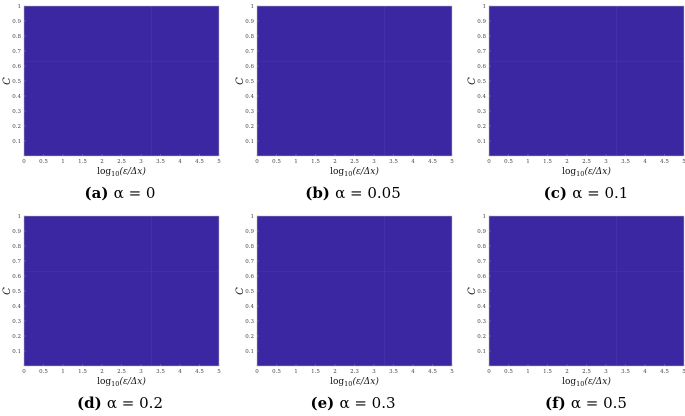  I want to click on subplot-caption: (d) α = 0.2, so click(120, 403).